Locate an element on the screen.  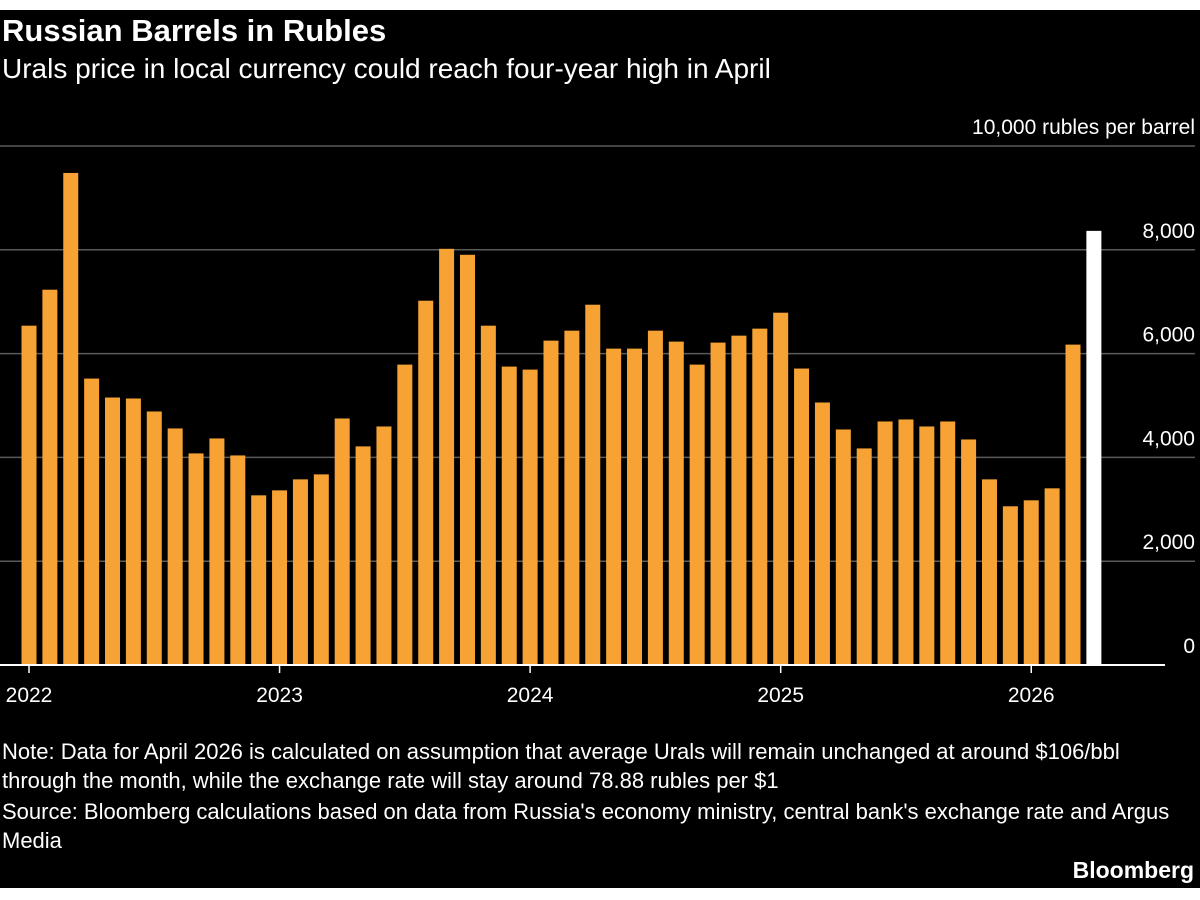
y-tick-label: 10,000 rubles per barrel is located at coordinates (1083, 127).